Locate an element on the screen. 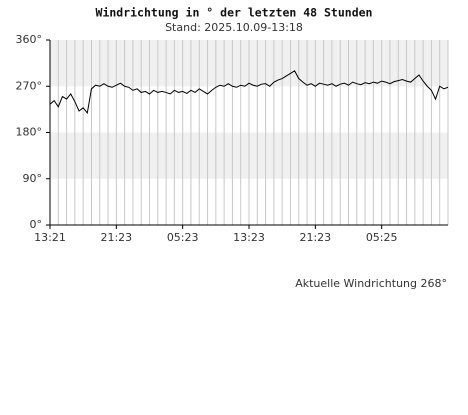 This screenshot has width=468, height=415. chart-subtitle: Stand: 2025.10.09-13:18 is located at coordinates (234, 27).